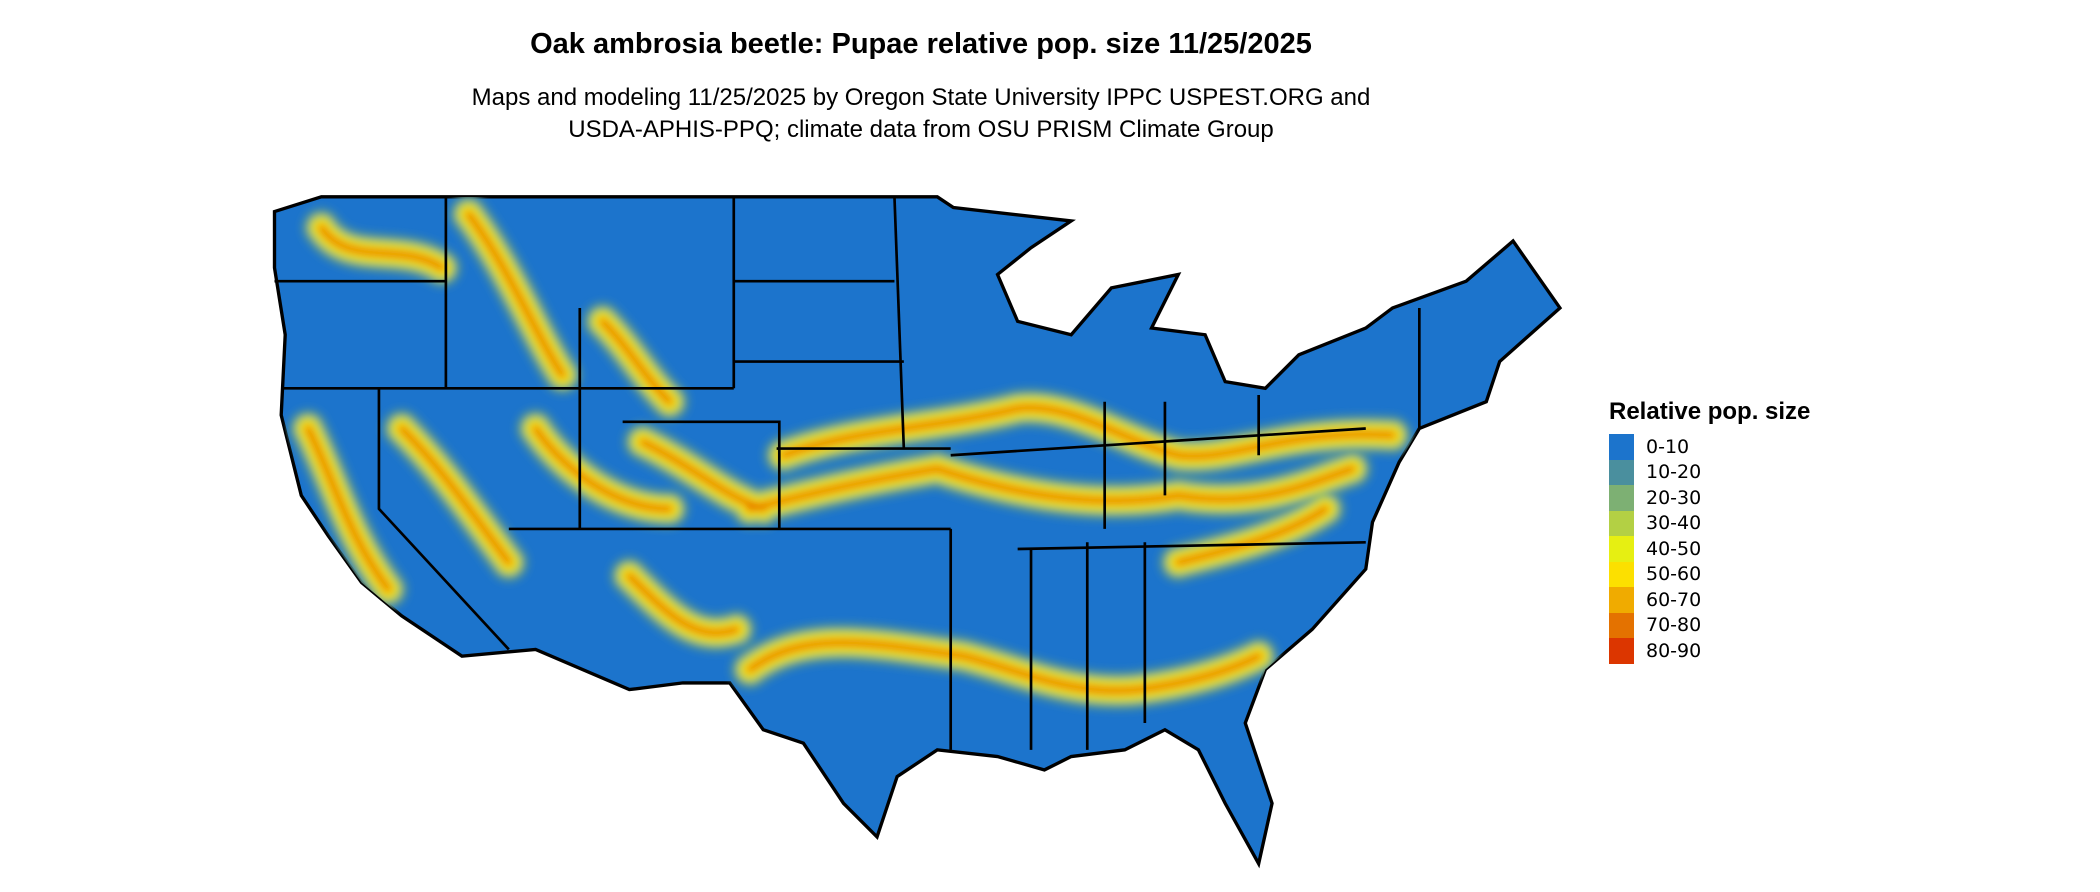 Image resolution: width=2100 pixels, height=892 pixels. What do you see at coordinates (1674, 472) in the screenshot?
I see `legend-label: 10-20` at bounding box center [1674, 472].